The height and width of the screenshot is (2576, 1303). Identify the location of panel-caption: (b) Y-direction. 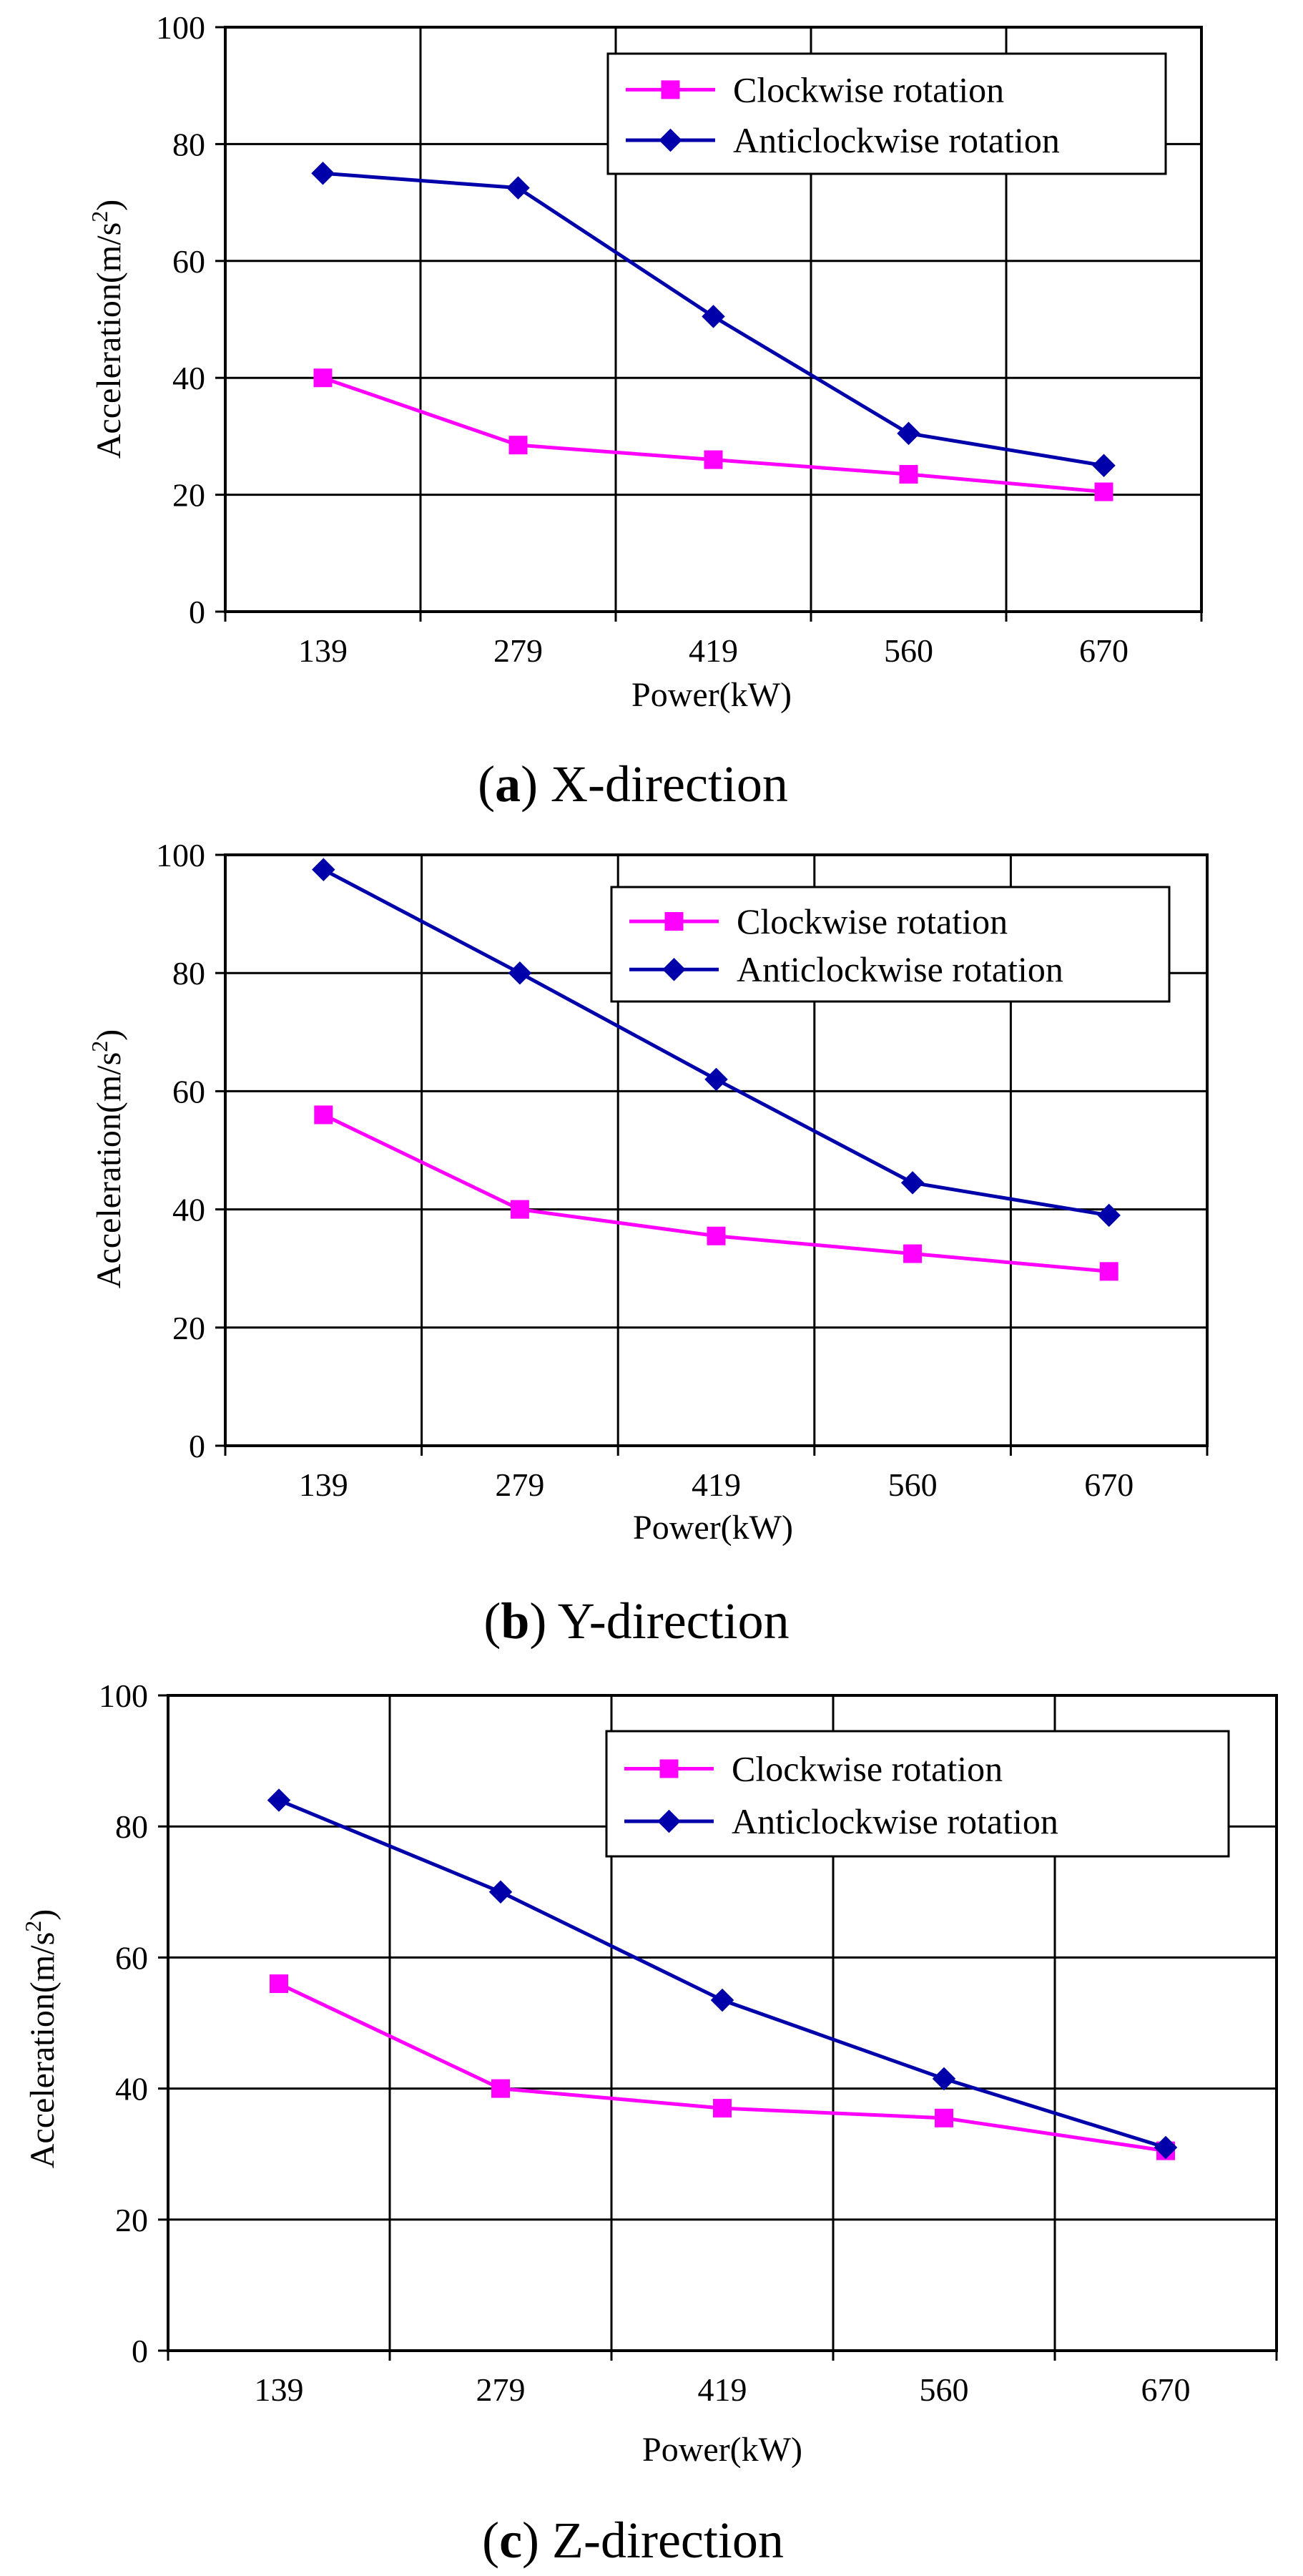
(636, 1621).